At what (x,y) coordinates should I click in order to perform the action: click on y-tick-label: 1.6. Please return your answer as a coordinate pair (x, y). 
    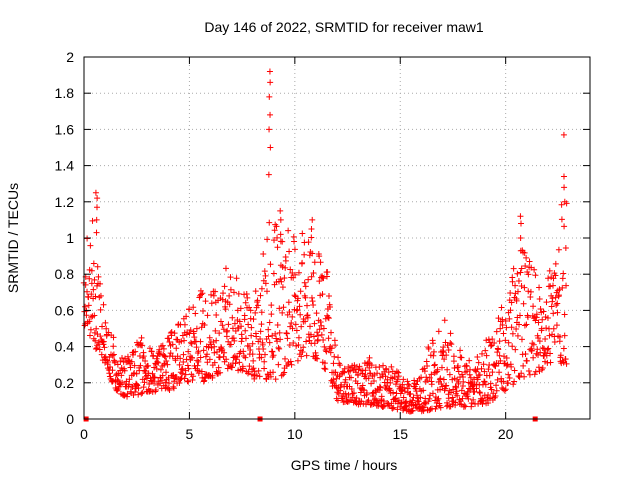
    Looking at the image, I should click on (65, 129).